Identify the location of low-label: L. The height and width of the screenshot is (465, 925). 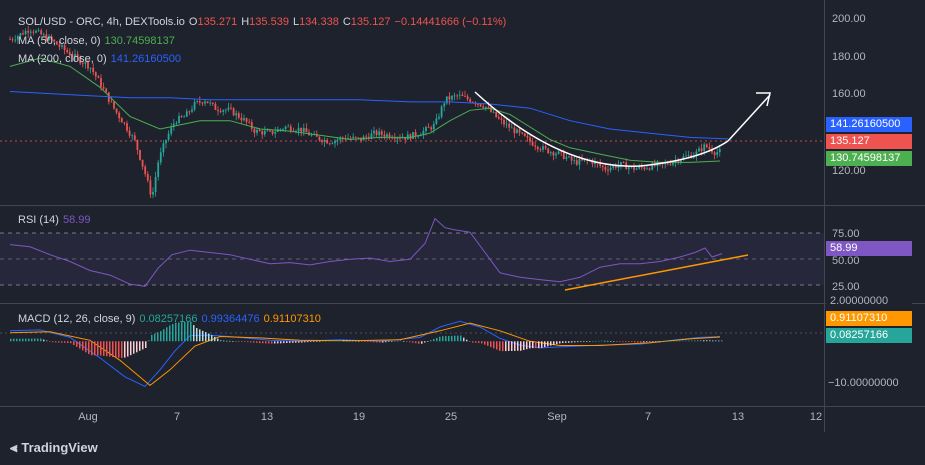
(296, 22).